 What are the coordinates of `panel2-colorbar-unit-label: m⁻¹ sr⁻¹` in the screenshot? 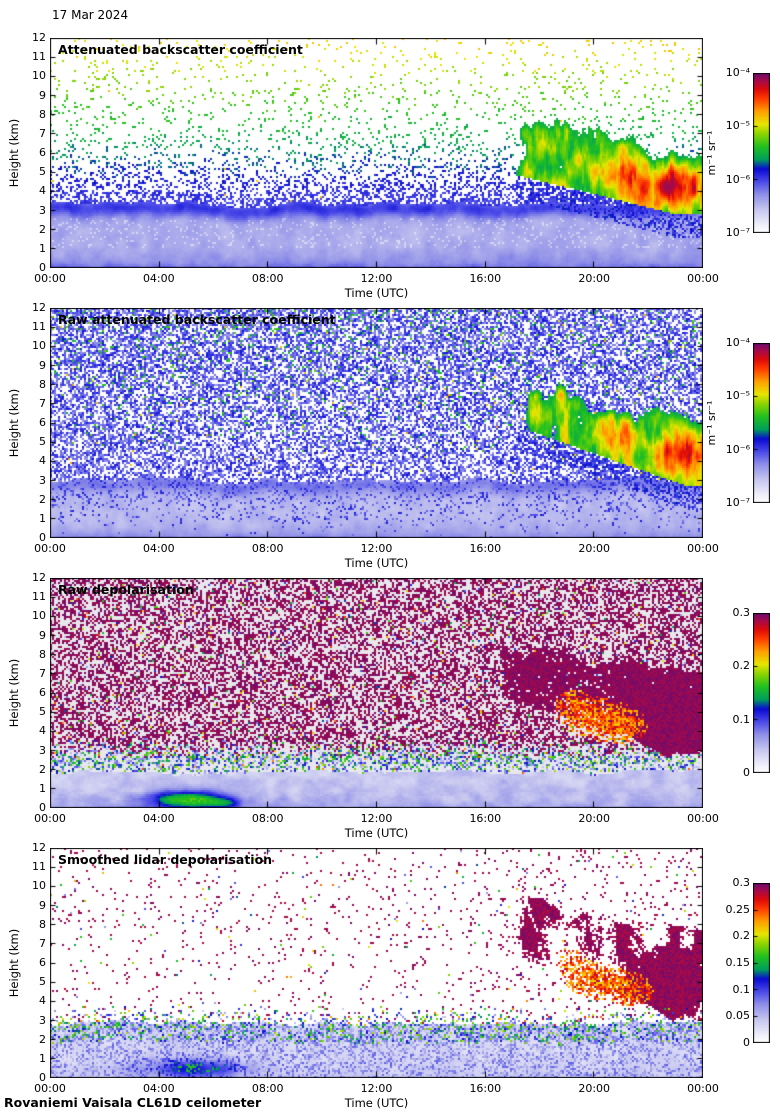 It's located at (711, 423).